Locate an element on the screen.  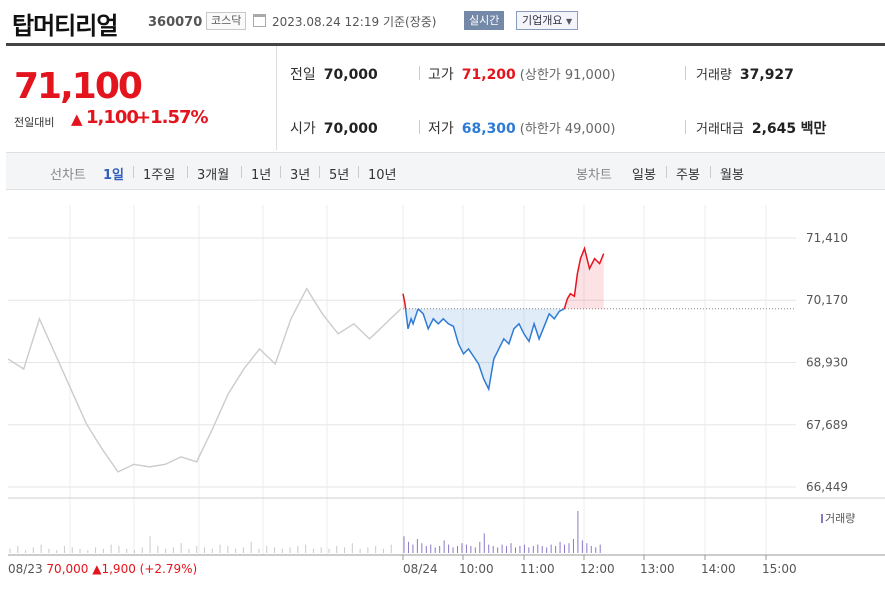
prev-day-line is located at coordinates (204, 380).